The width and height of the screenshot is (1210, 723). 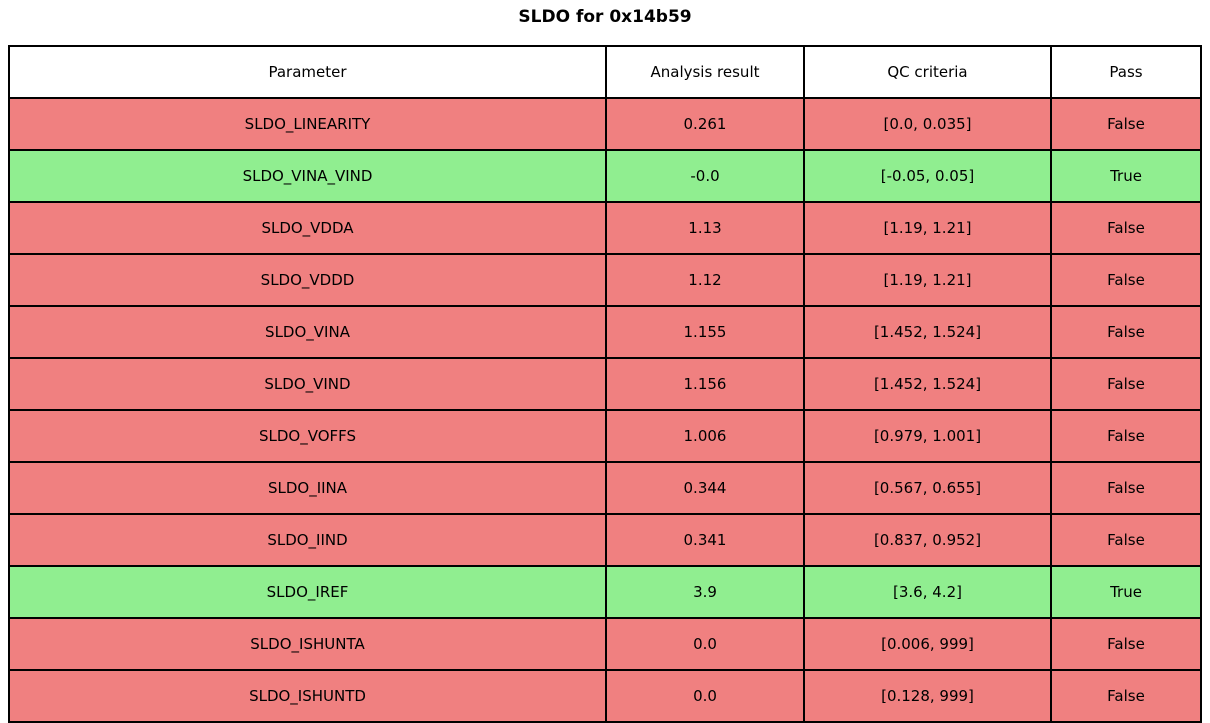 I want to click on analysis-result-cell: 0.261, so click(x=705, y=124).